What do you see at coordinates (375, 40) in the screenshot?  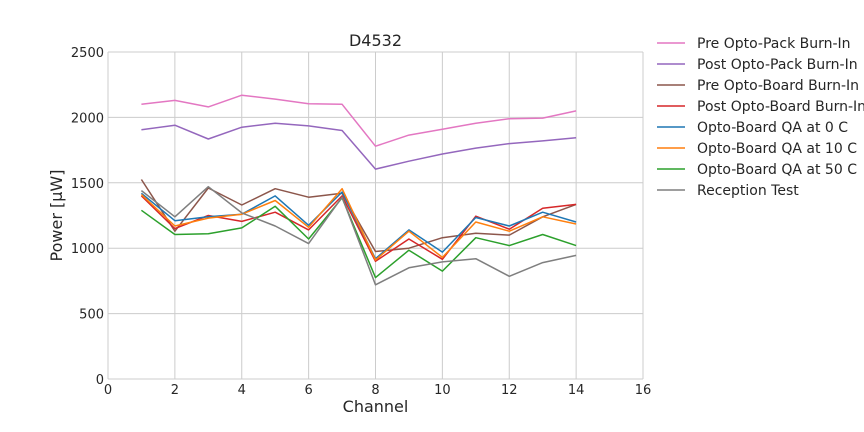 I see `chart-title: D4532` at bounding box center [375, 40].